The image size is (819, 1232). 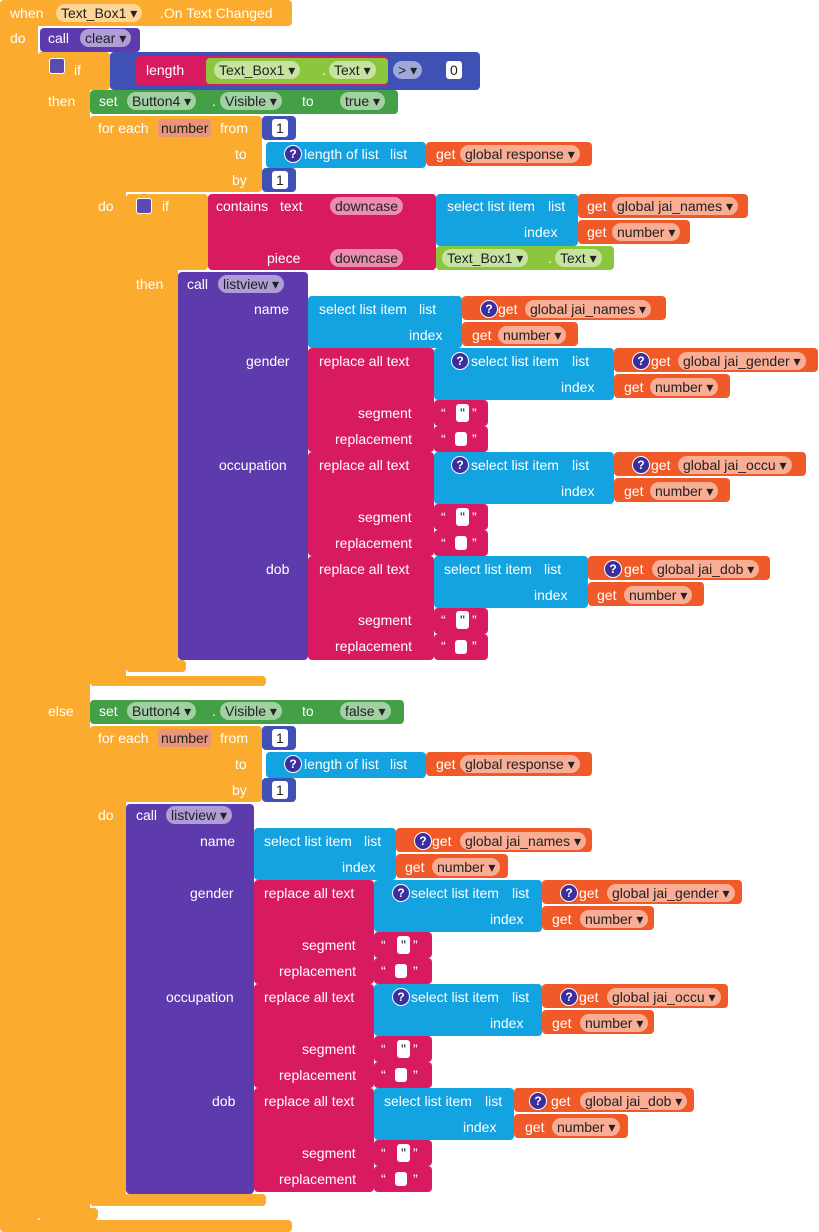 I want to click on field: 0, so click(x=454, y=70).